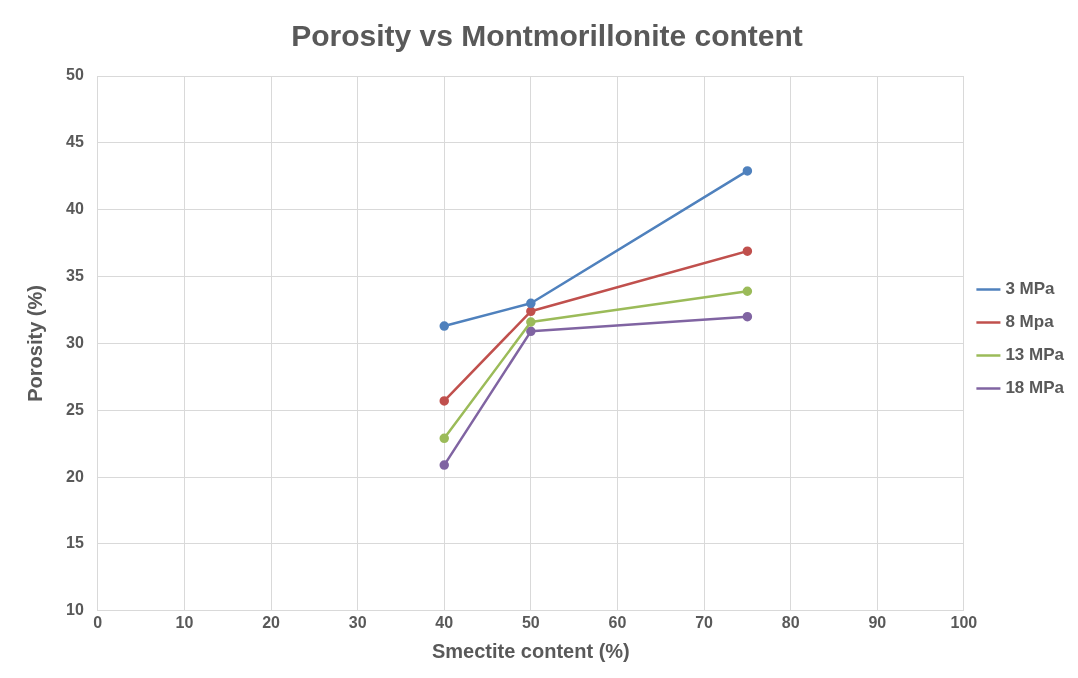  Describe the element at coordinates (34, 343) in the screenshot. I see `y-axis-title: Porosity (%)` at that location.